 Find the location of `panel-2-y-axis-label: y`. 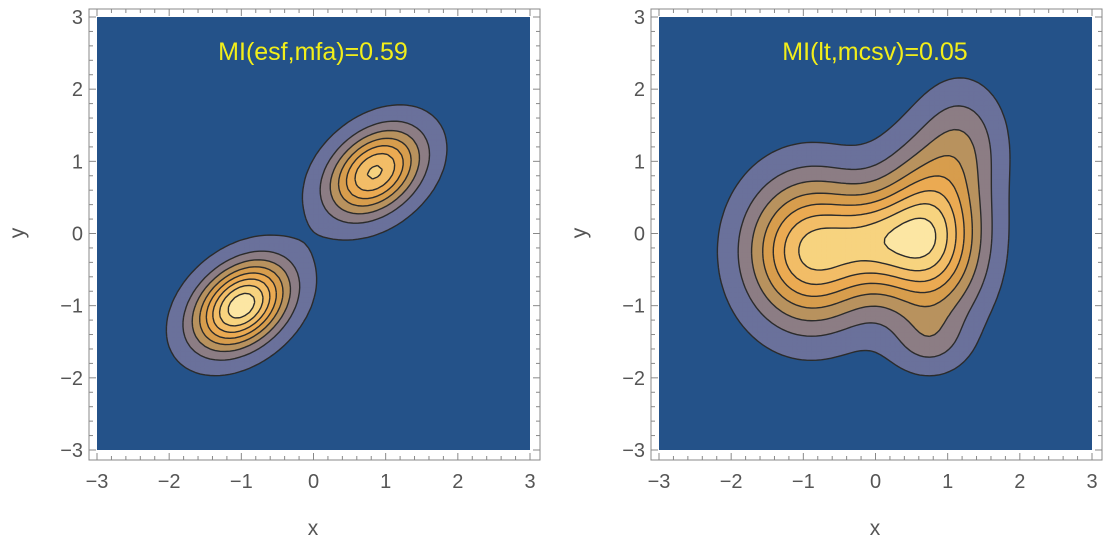

panel-2-y-axis-label: y is located at coordinates (579, 232).